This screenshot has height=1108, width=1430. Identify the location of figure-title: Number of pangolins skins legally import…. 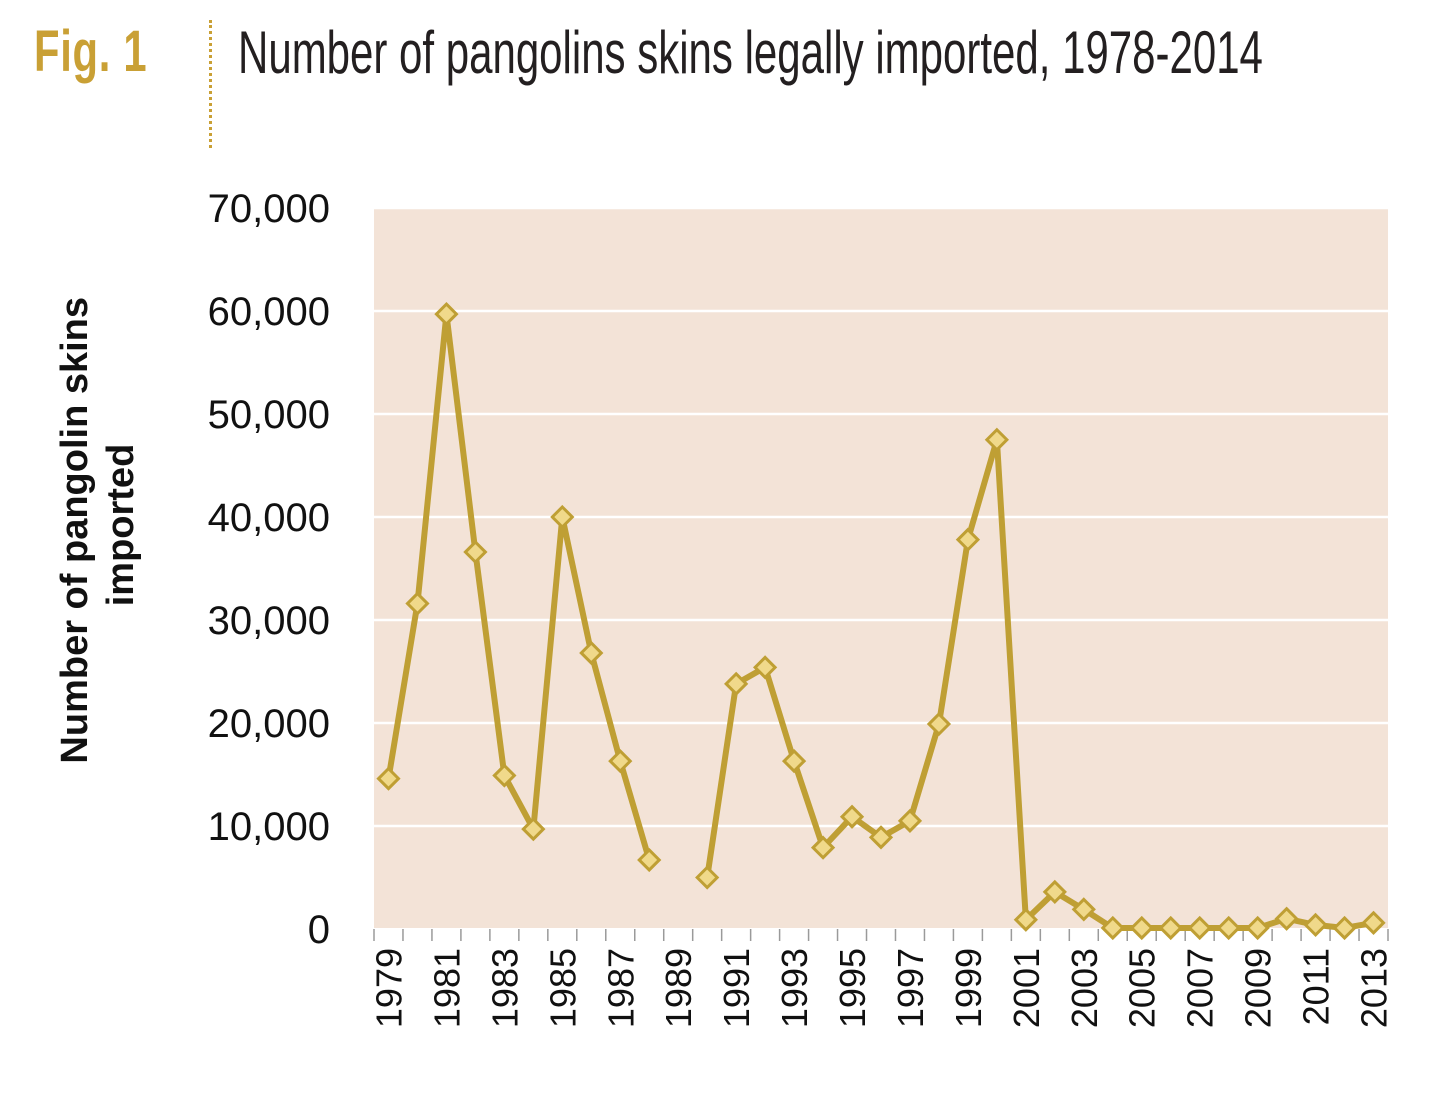
(750, 52).